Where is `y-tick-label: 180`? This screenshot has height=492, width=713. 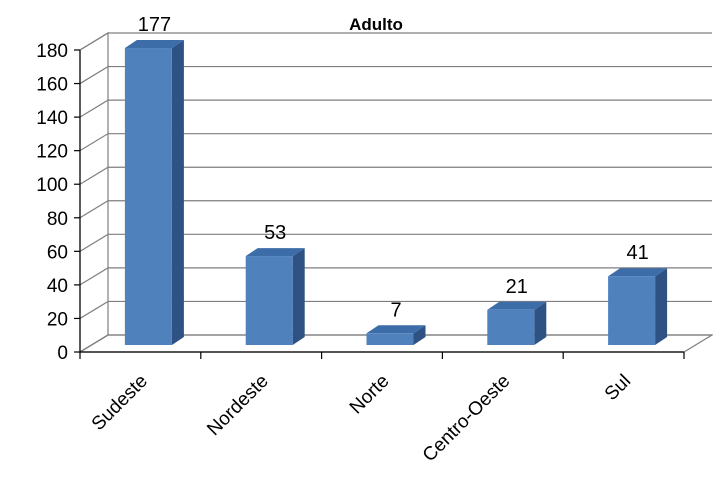 y-tick-label: 180 is located at coordinates (52, 51).